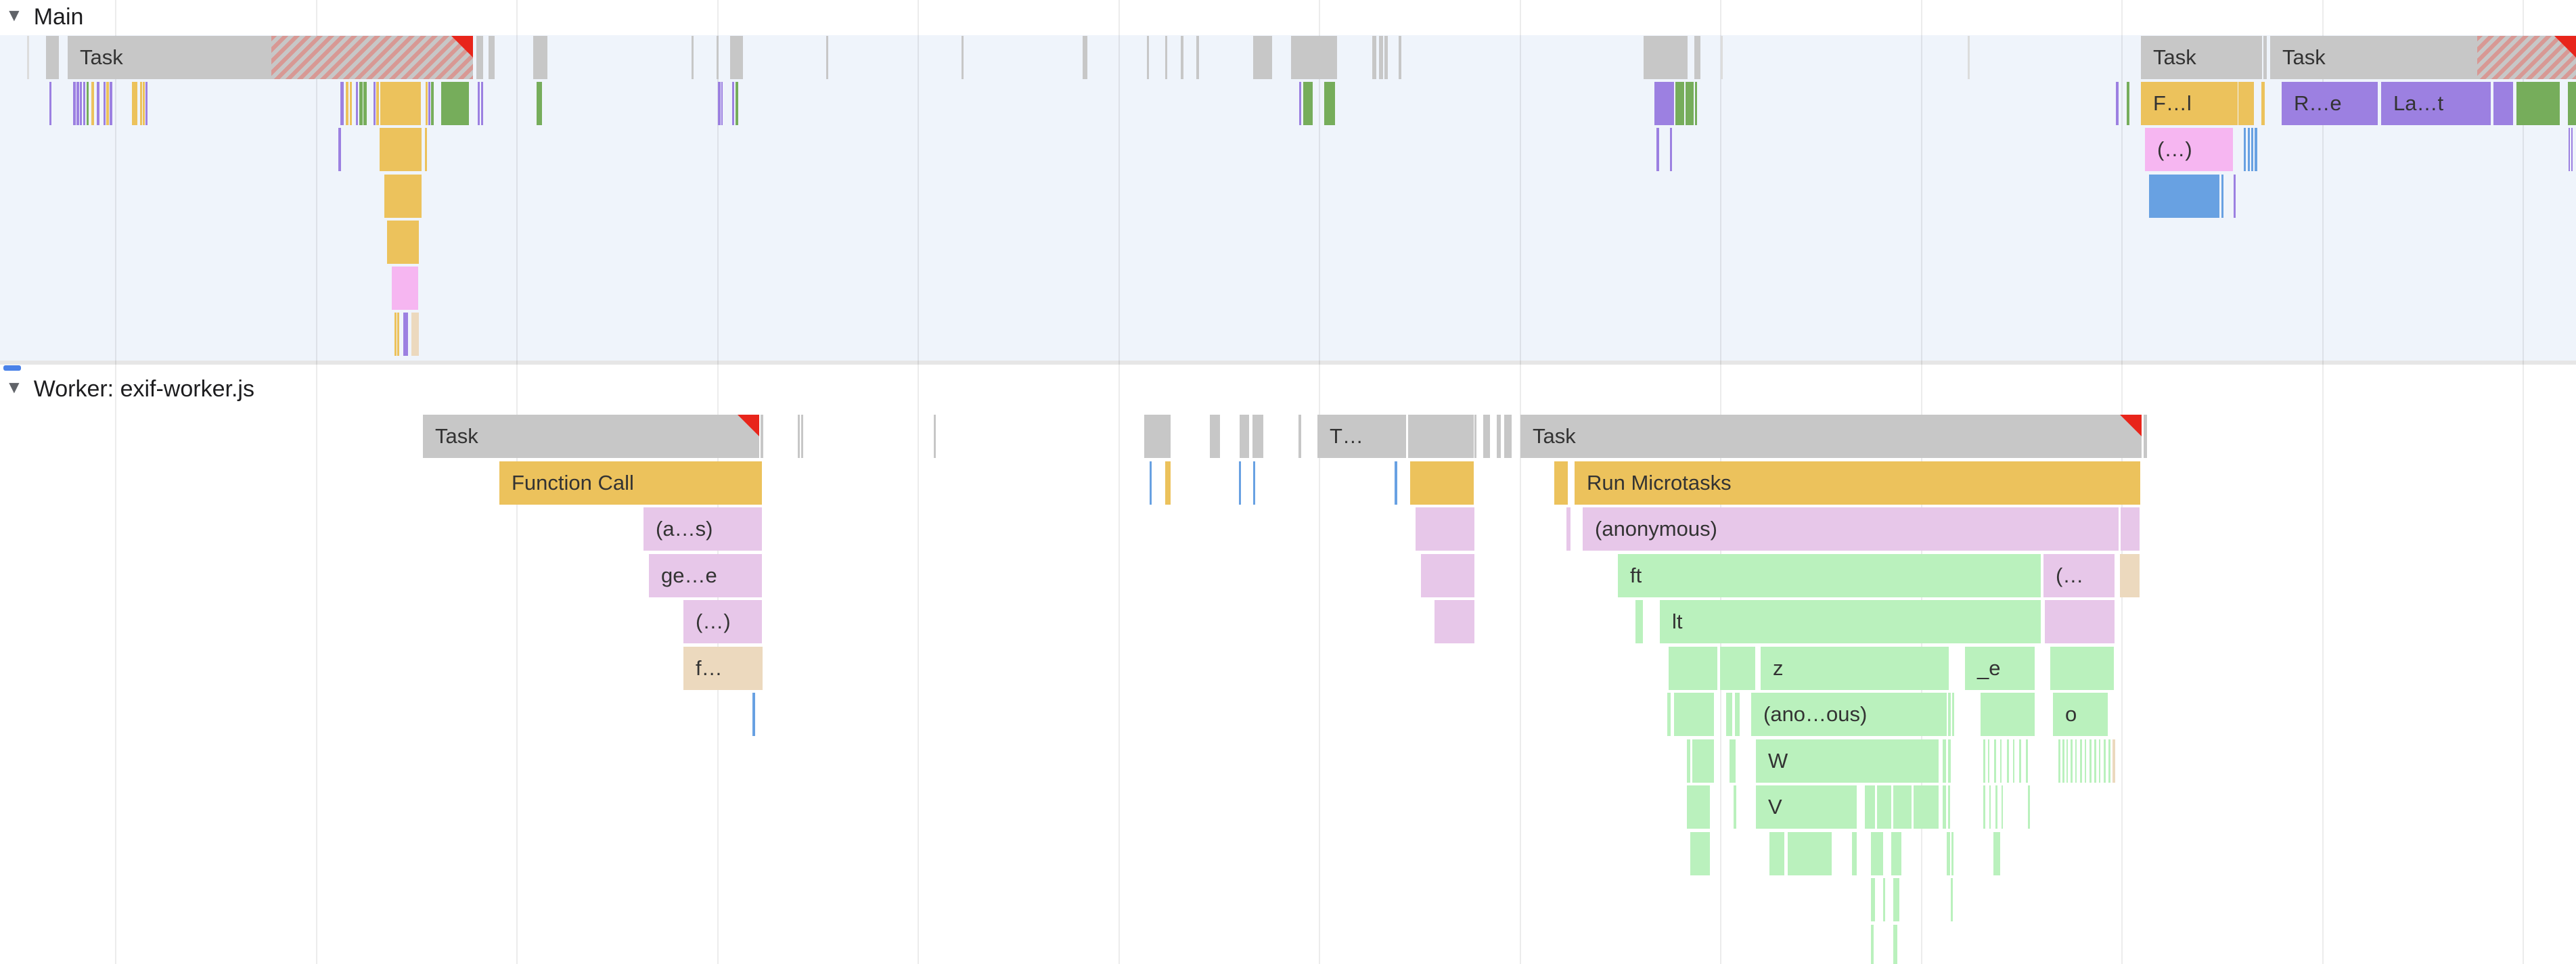 The image size is (2576, 964). What do you see at coordinates (1857, 483) in the screenshot?
I see `flame-bar-run-microtasks: Run Microtasks` at bounding box center [1857, 483].